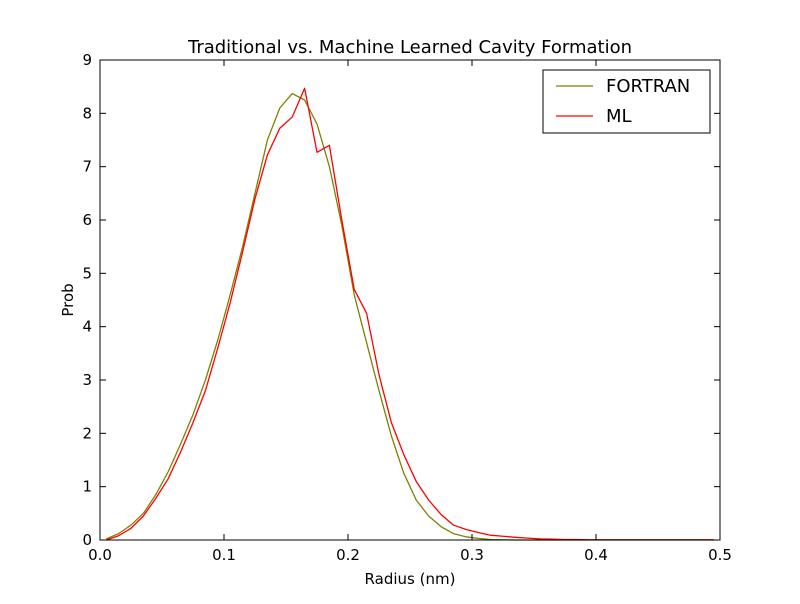 This screenshot has height=604, width=800. Describe the element at coordinates (87, 380) in the screenshot. I see `y-tick-label: 3` at that location.